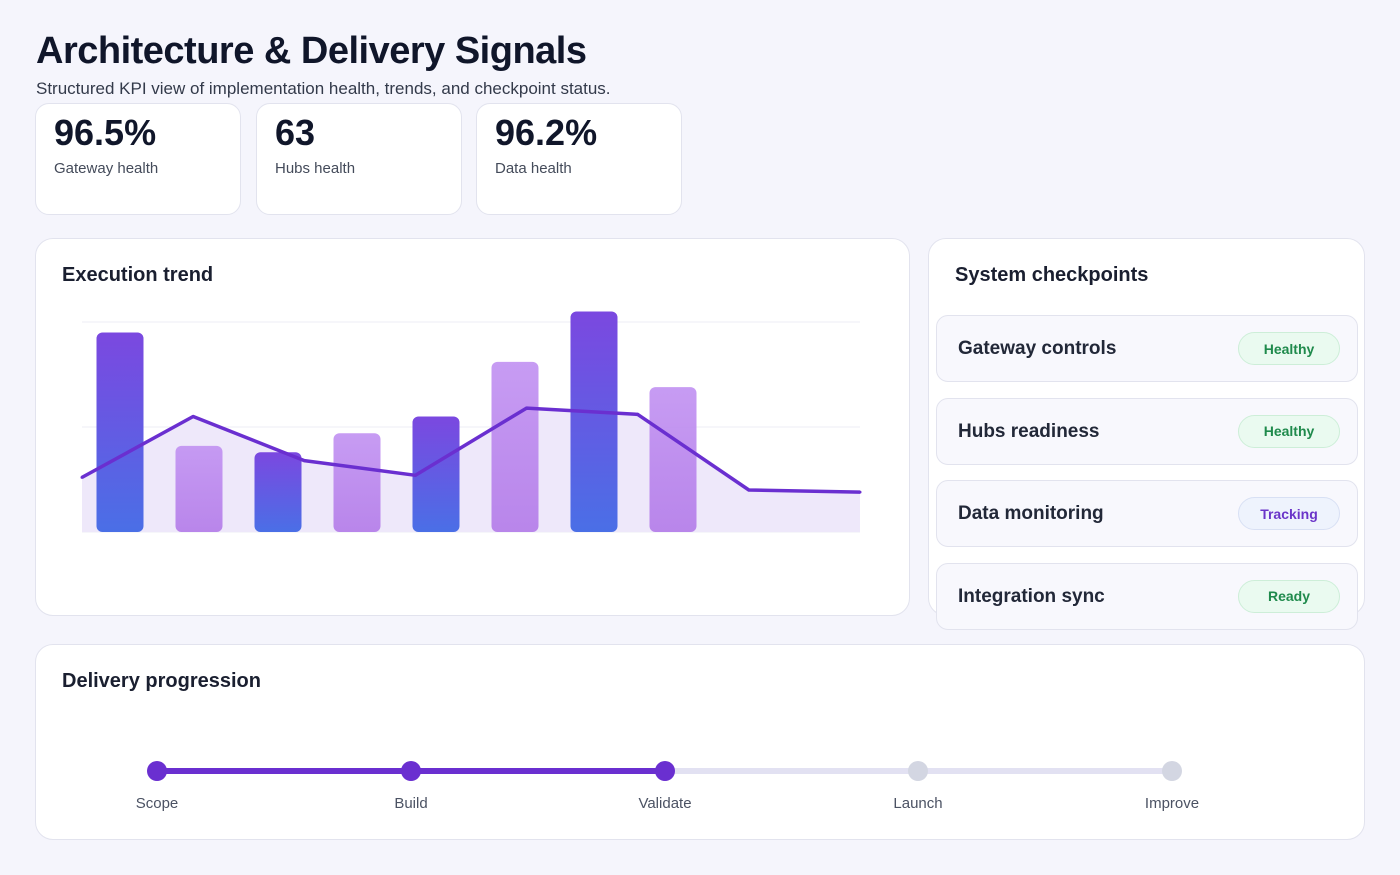 This screenshot has height=875, width=1400. Describe the element at coordinates (157, 803) in the screenshot. I see `step-label: Scope` at that location.